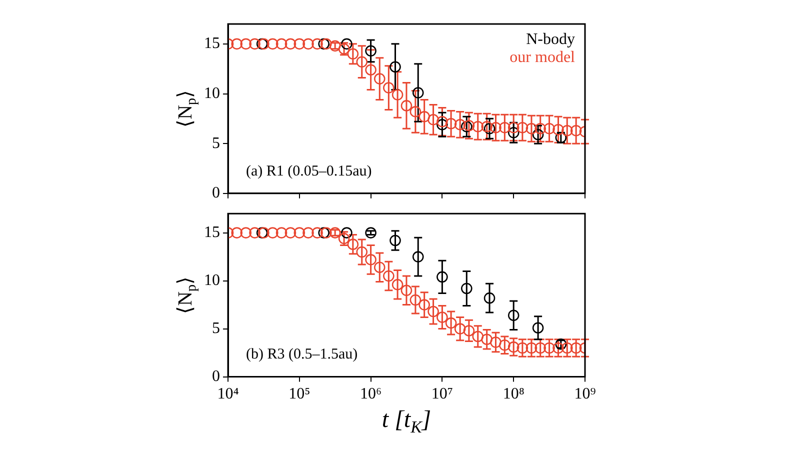 The image size is (798, 450). Describe the element at coordinates (302, 354) in the screenshot. I see `annotation: (b) R3 (0.5–1.5au)` at that location.